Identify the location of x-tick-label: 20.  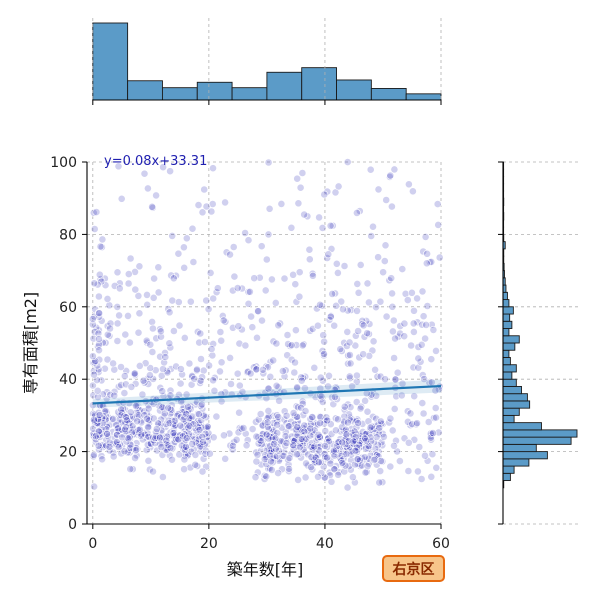
(209, 544).